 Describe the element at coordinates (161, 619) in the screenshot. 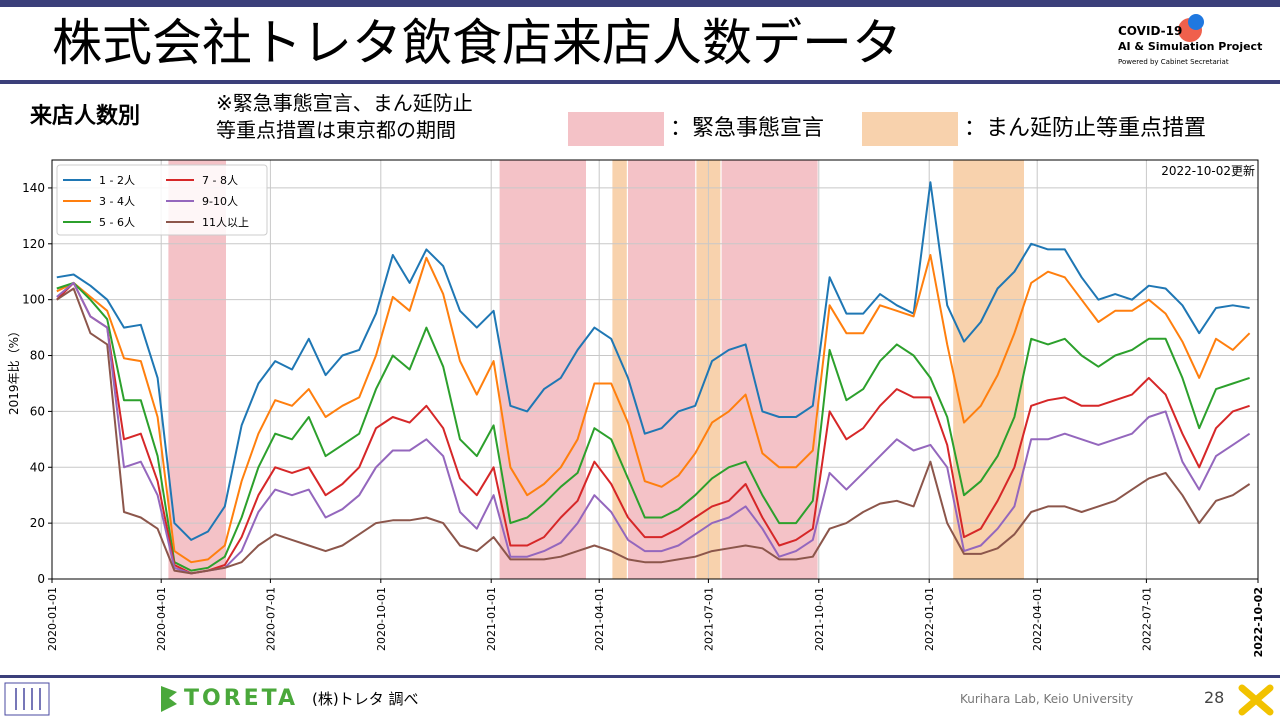

I see `x-tick-label: 2020-04-01` at that location.